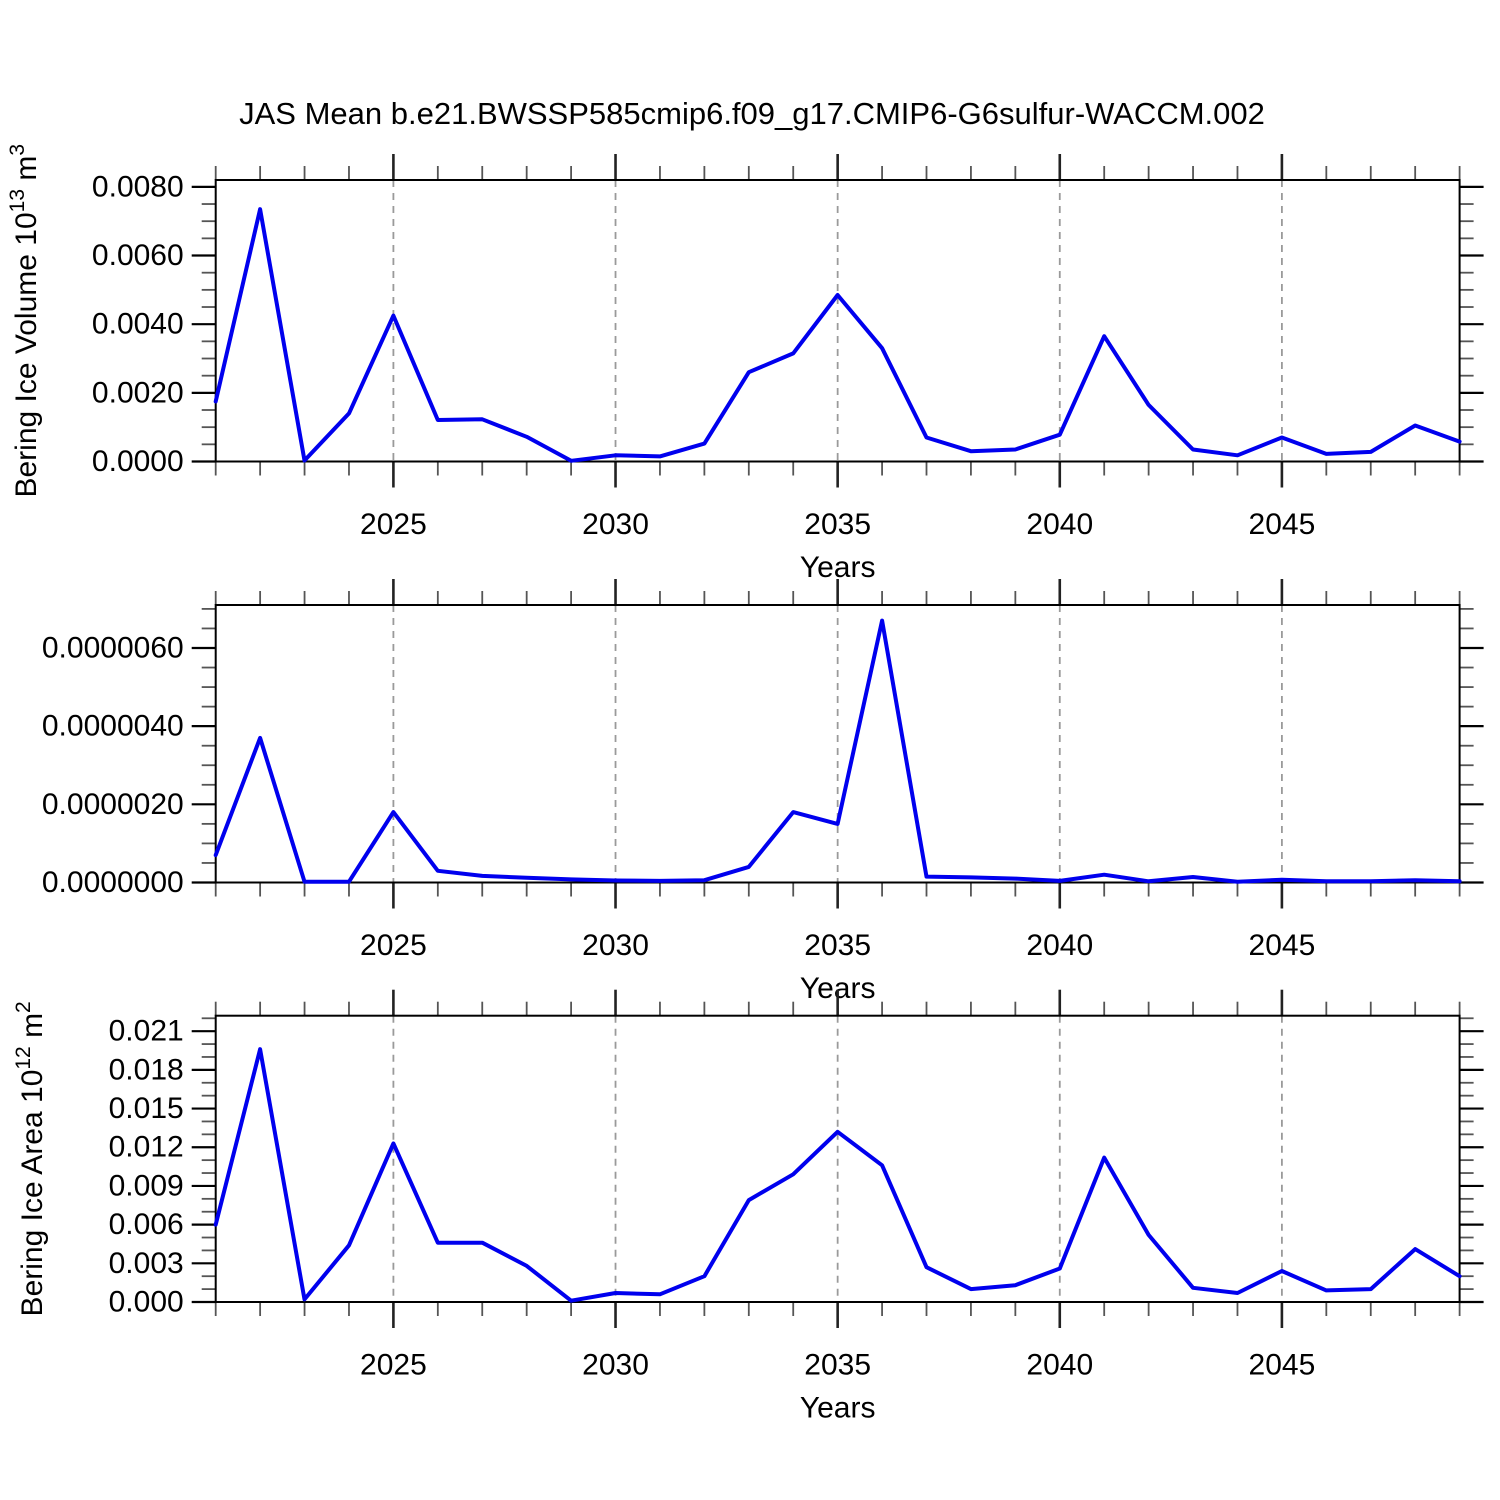 This screenshot has height=1500, width=1500. Describe the element at coordinates (138, 255) in the screenshot. I see `y-tick-label: 0.0060` at that location.